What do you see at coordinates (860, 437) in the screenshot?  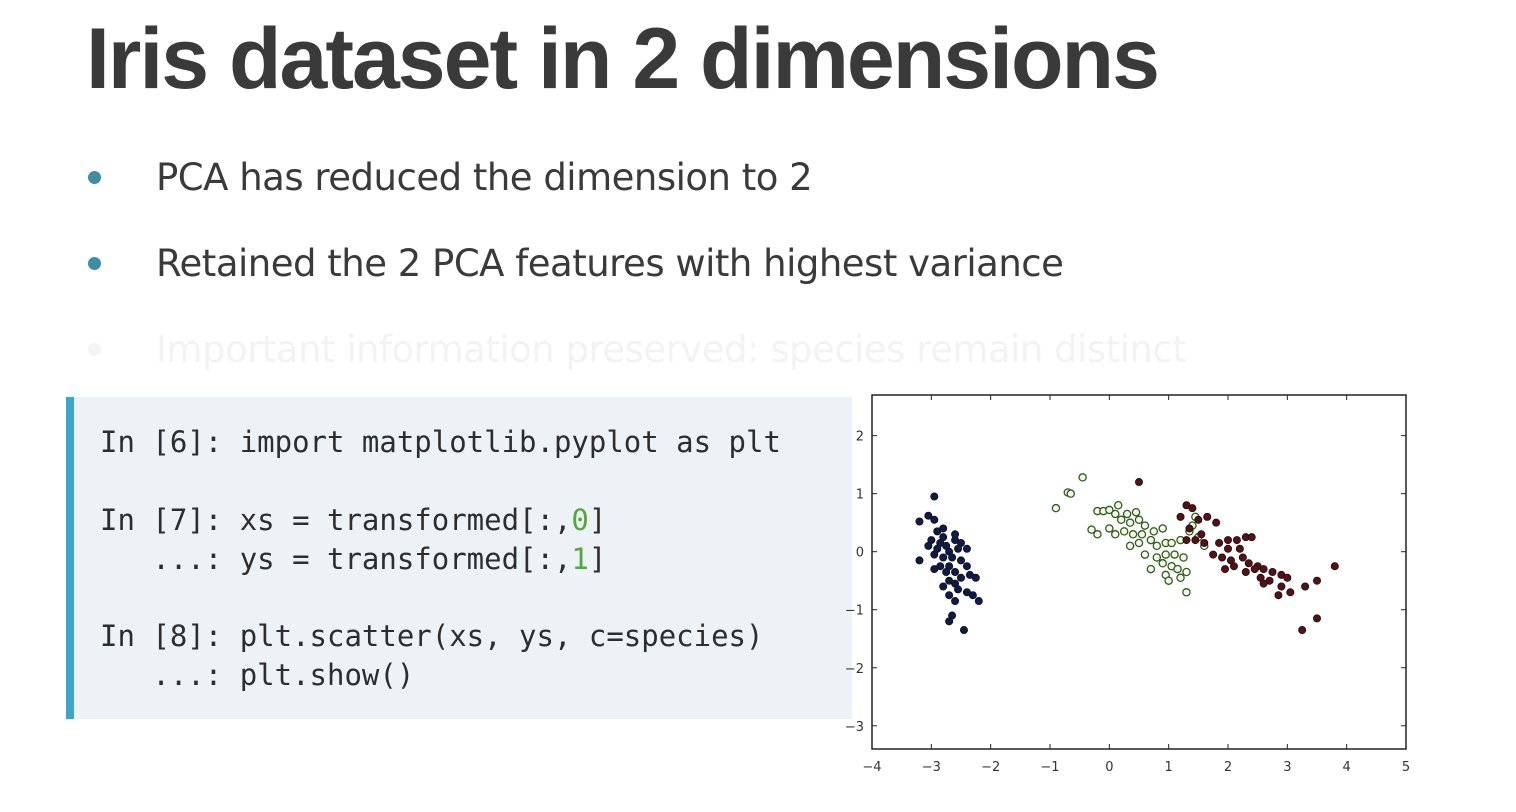 I see `y-tick-label: 2` at bounding box center [860, 437].